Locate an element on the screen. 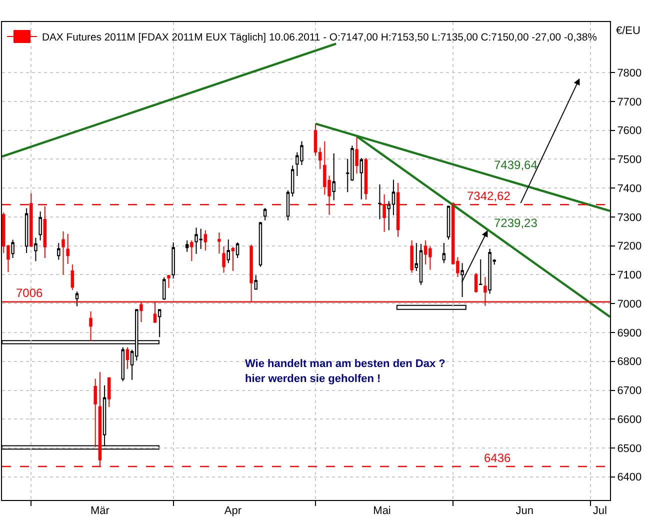 The image size is (650, 520). x-tick-label: Mai is located at coordinates (382, 511).